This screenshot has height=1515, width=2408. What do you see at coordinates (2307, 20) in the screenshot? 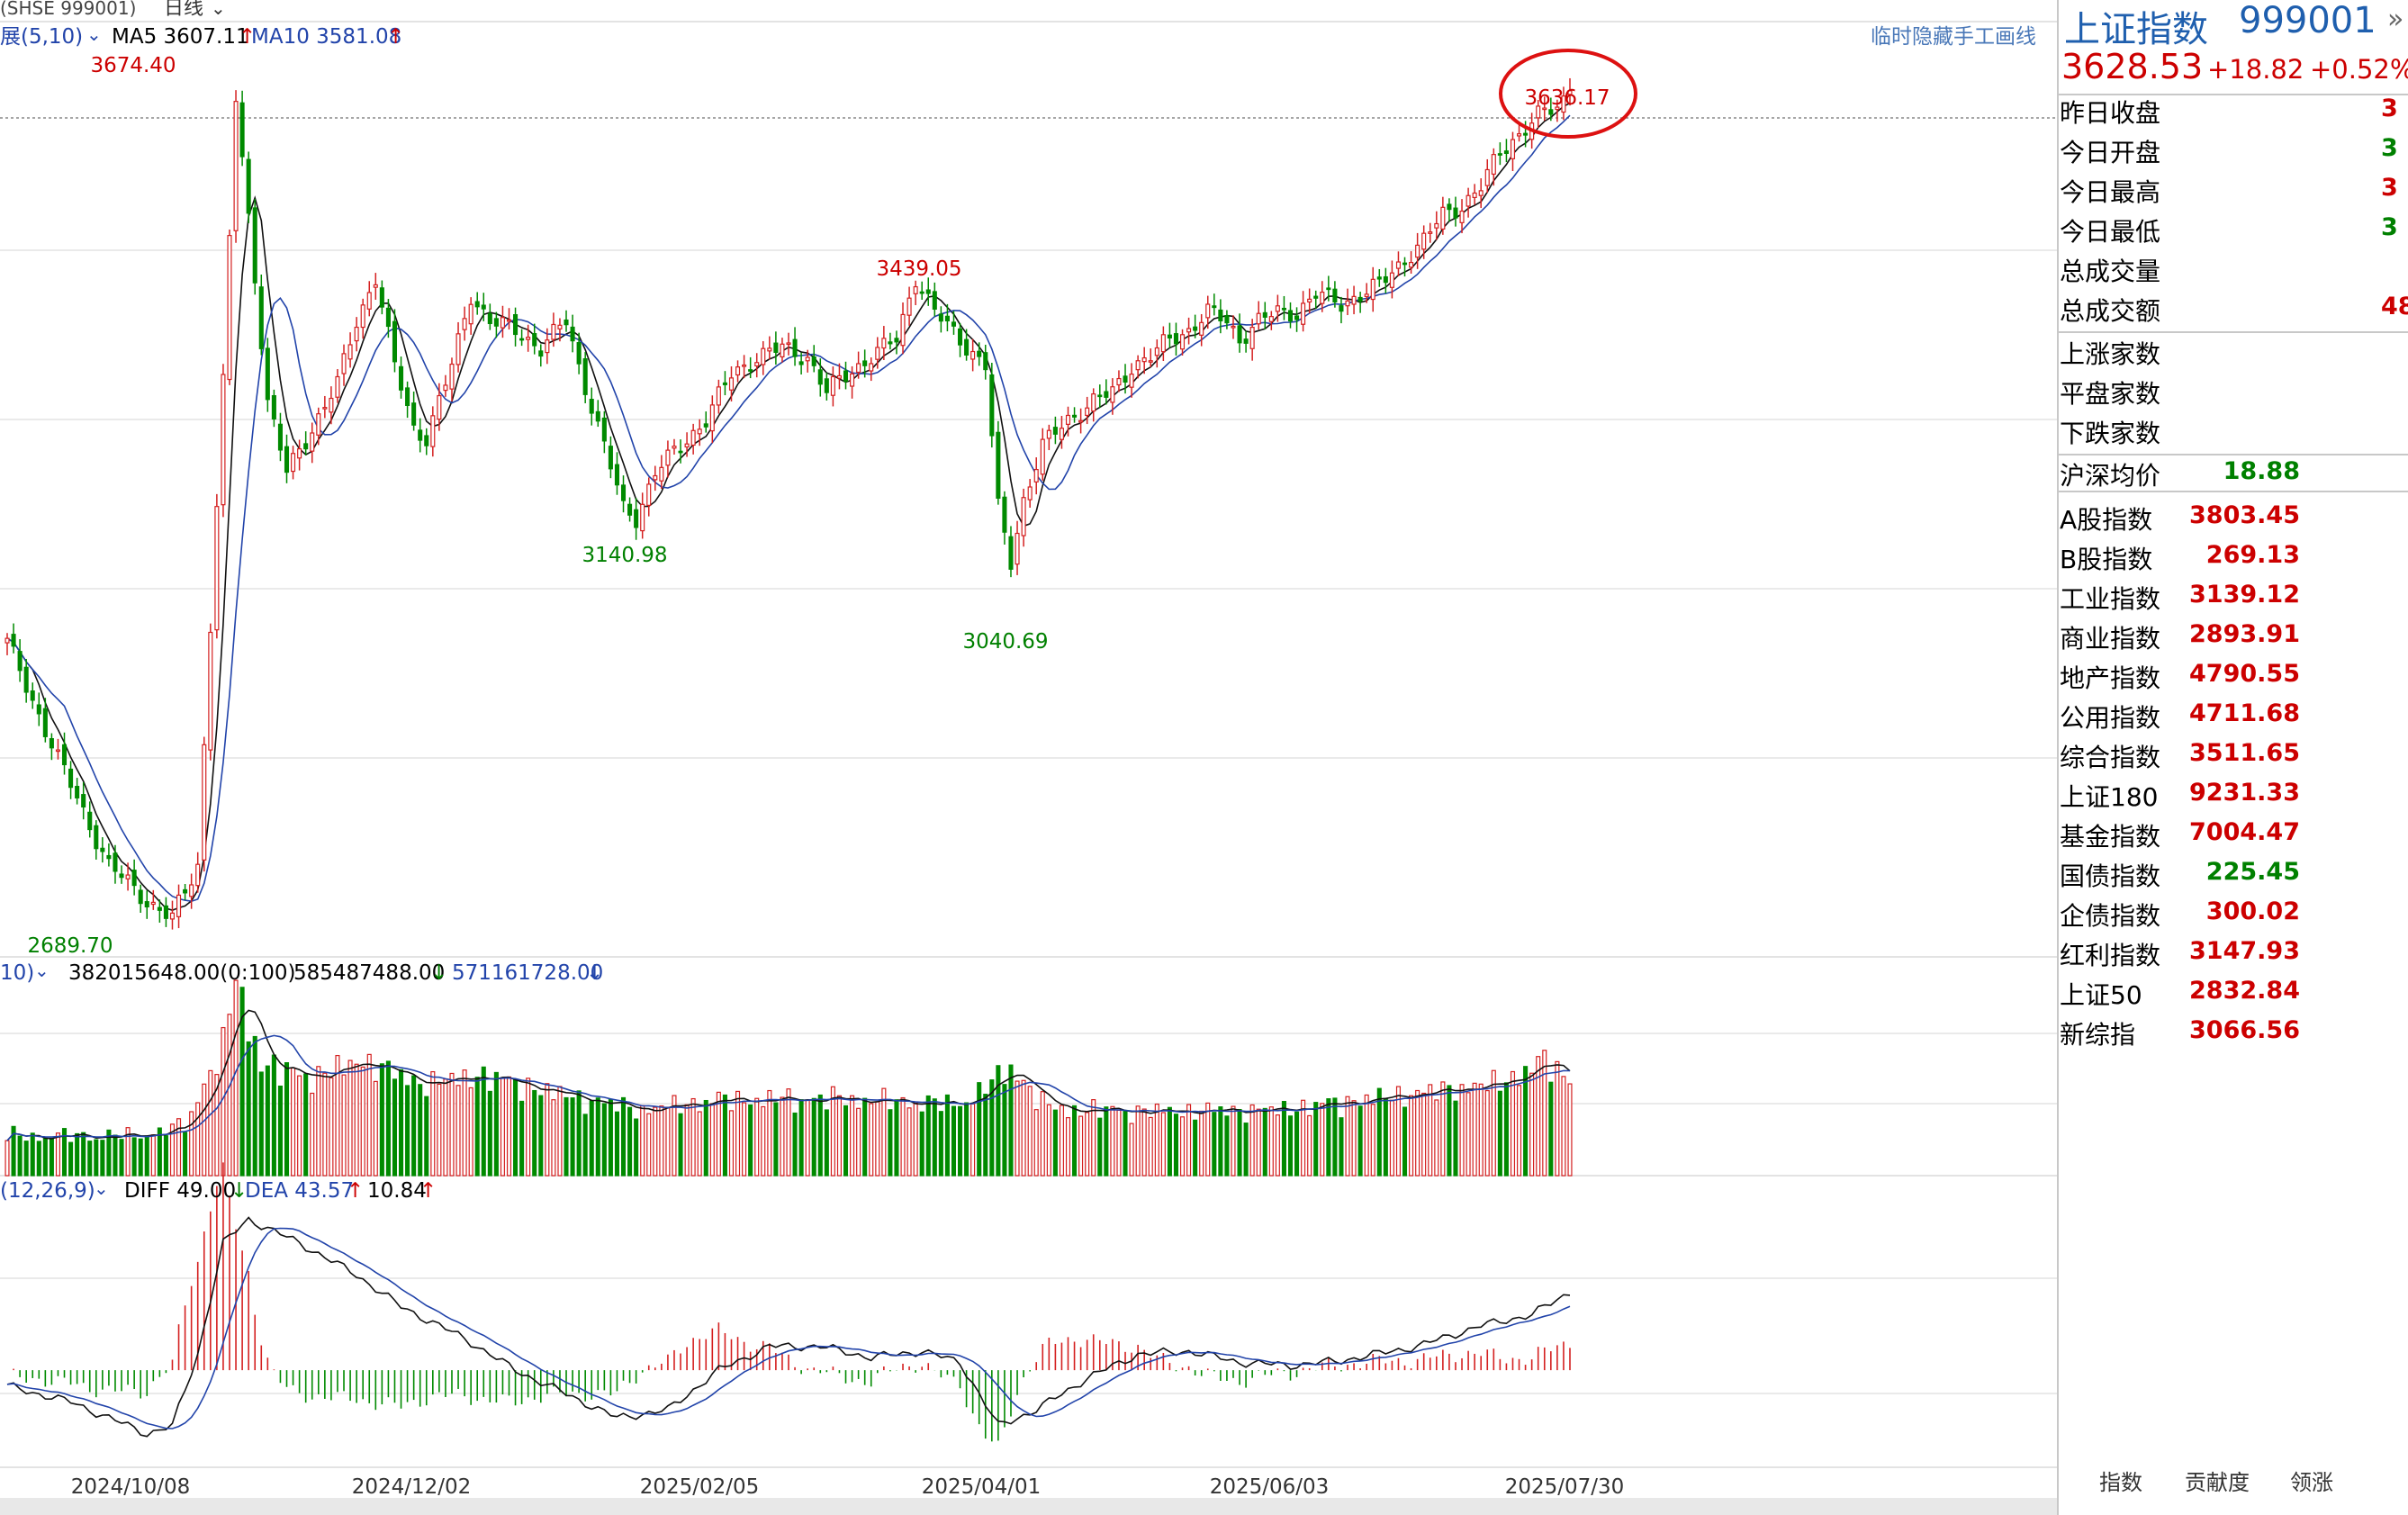
I see `index-code: 999001` at bounding box center [2307, 20].